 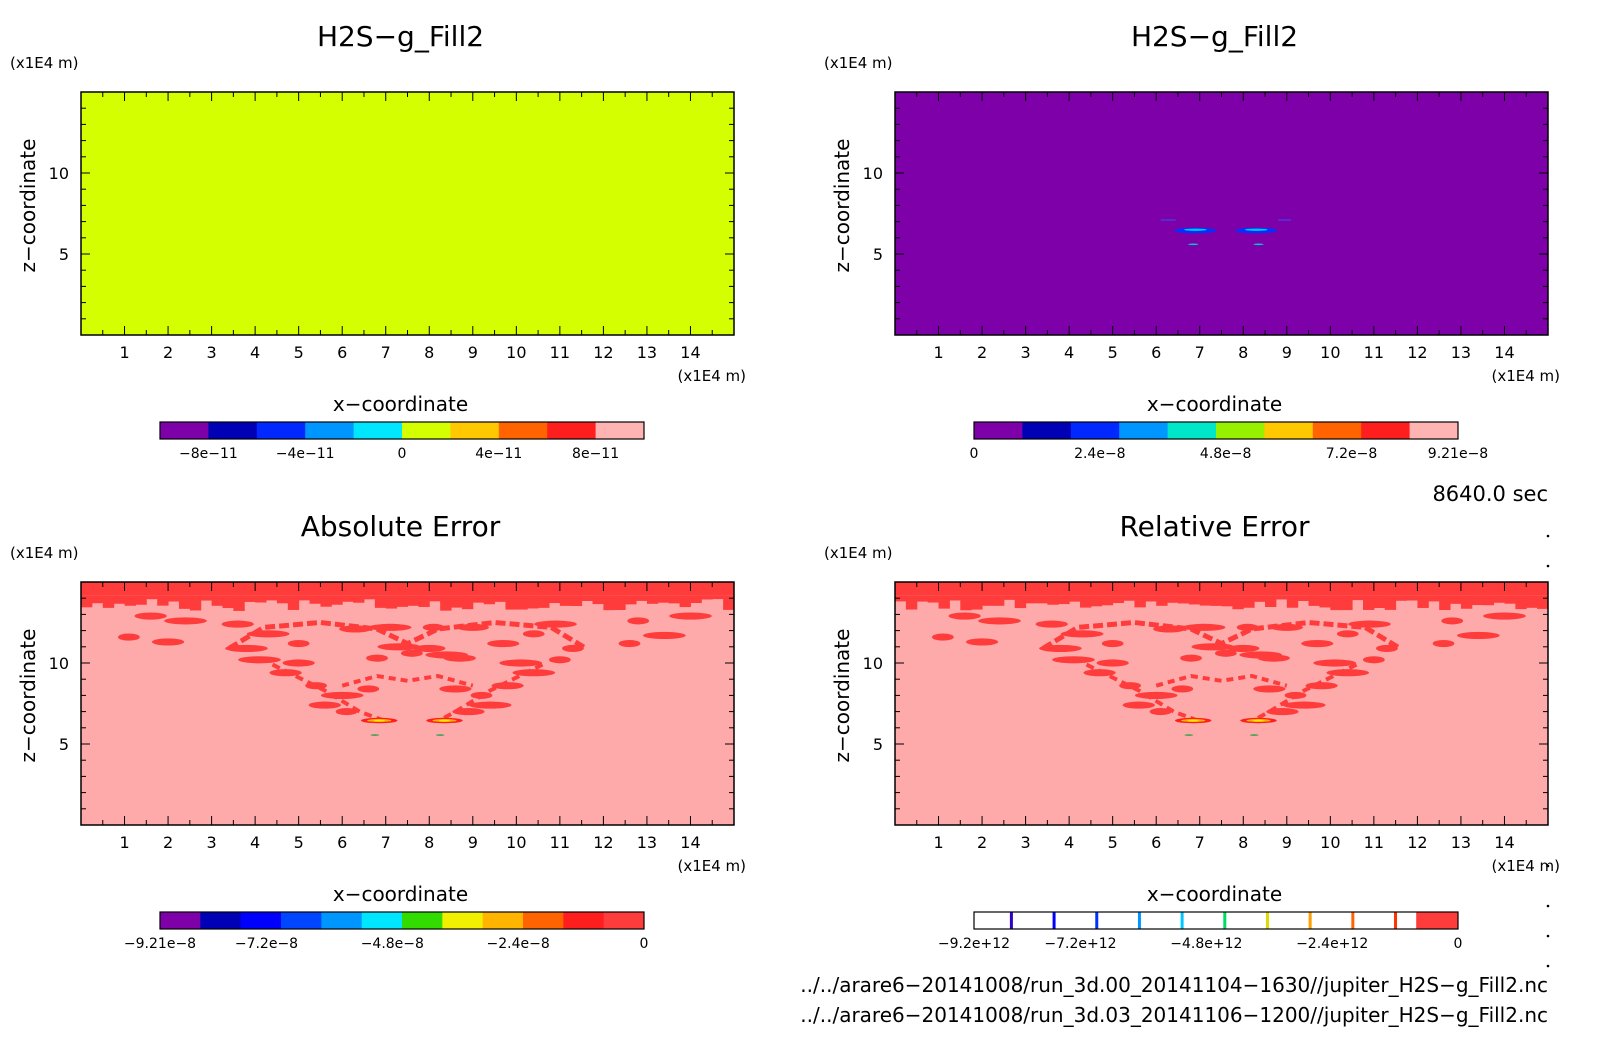 What do you see at coordinates (407, 589) in the screenshot?
I see `error-top-band` at bounding box center [407, 589].